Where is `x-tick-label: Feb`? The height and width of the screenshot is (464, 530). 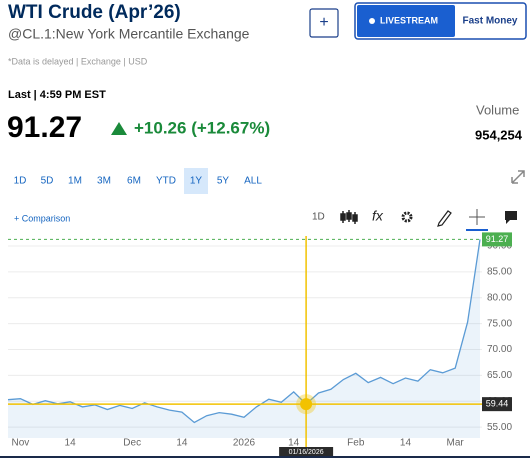 x-tick-label: Feb is located at coordinates (356, 443).